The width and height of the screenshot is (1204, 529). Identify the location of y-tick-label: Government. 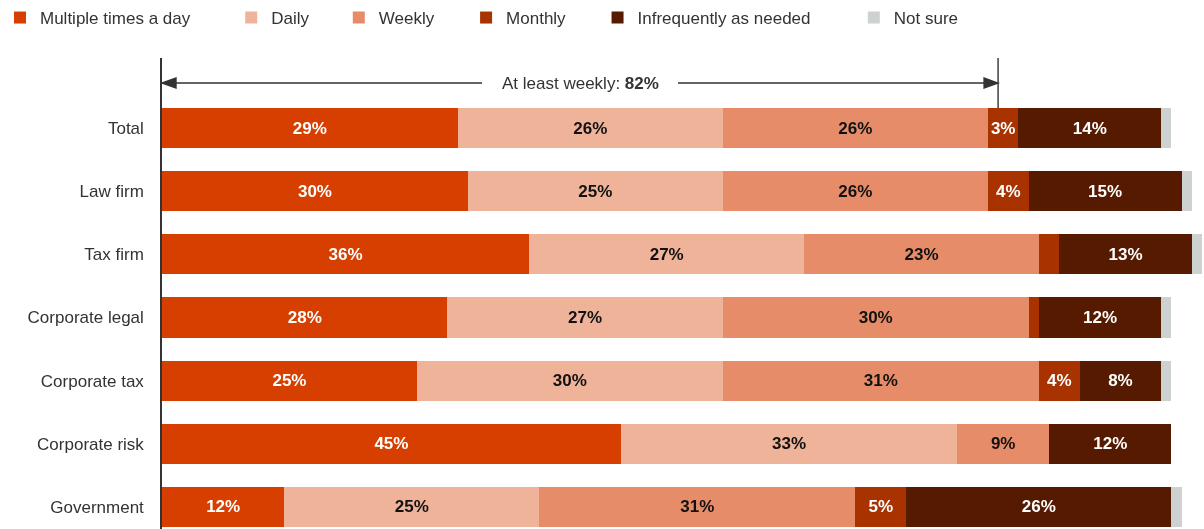
(97, 507).